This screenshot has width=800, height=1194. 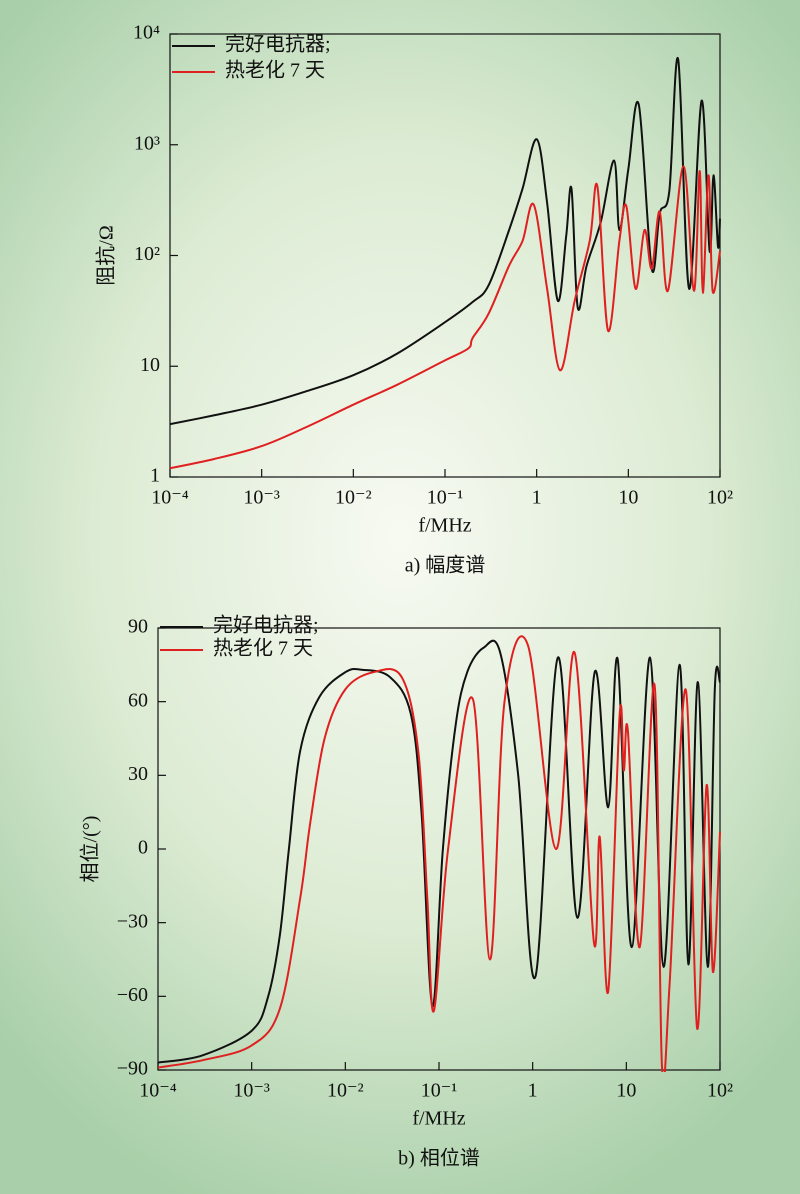 I want to click on y-tick-label: 10, so click(x=150, y=365).